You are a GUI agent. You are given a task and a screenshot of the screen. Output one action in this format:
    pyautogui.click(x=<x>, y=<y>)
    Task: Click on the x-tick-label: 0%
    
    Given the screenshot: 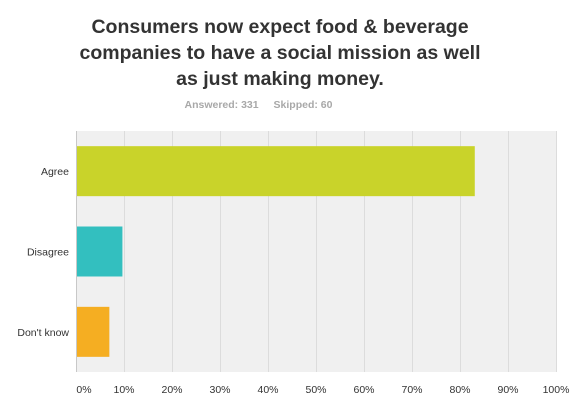 What is the action you would take?
    pyautogui.click(x=83, y=390)
    